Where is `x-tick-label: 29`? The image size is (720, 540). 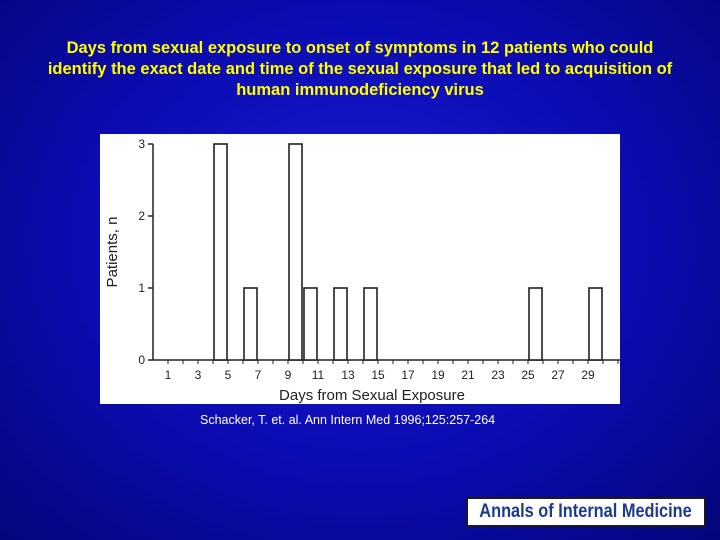
x-tick-label: 29 is located at coordinates (588, 375).